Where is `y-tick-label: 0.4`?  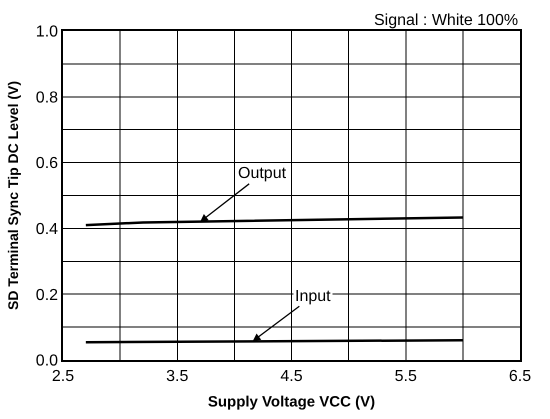
y-tick-label: 0.4 is located at coordinates (47, 229).